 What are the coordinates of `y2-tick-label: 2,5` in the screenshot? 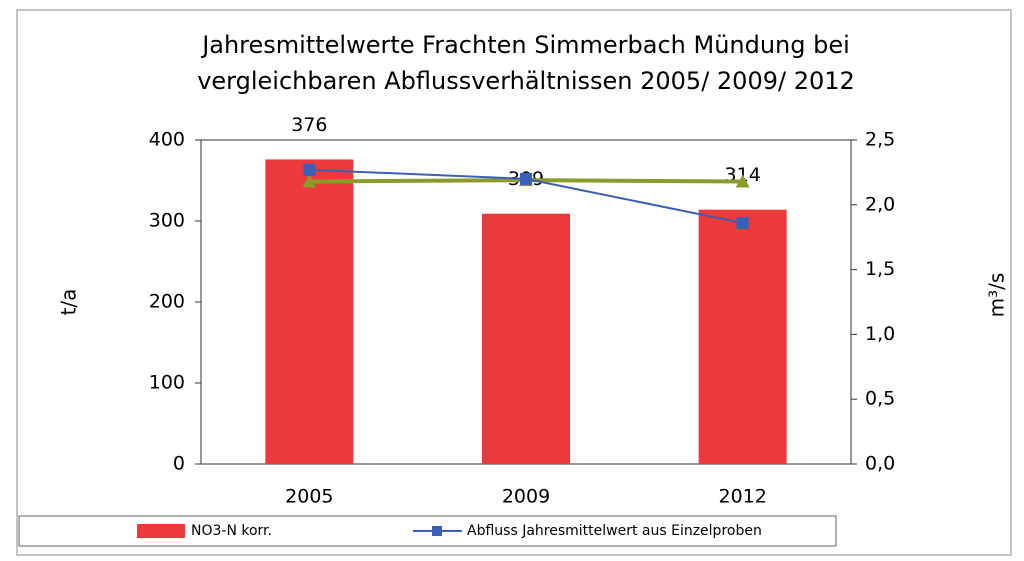 It's located at (880, 140).